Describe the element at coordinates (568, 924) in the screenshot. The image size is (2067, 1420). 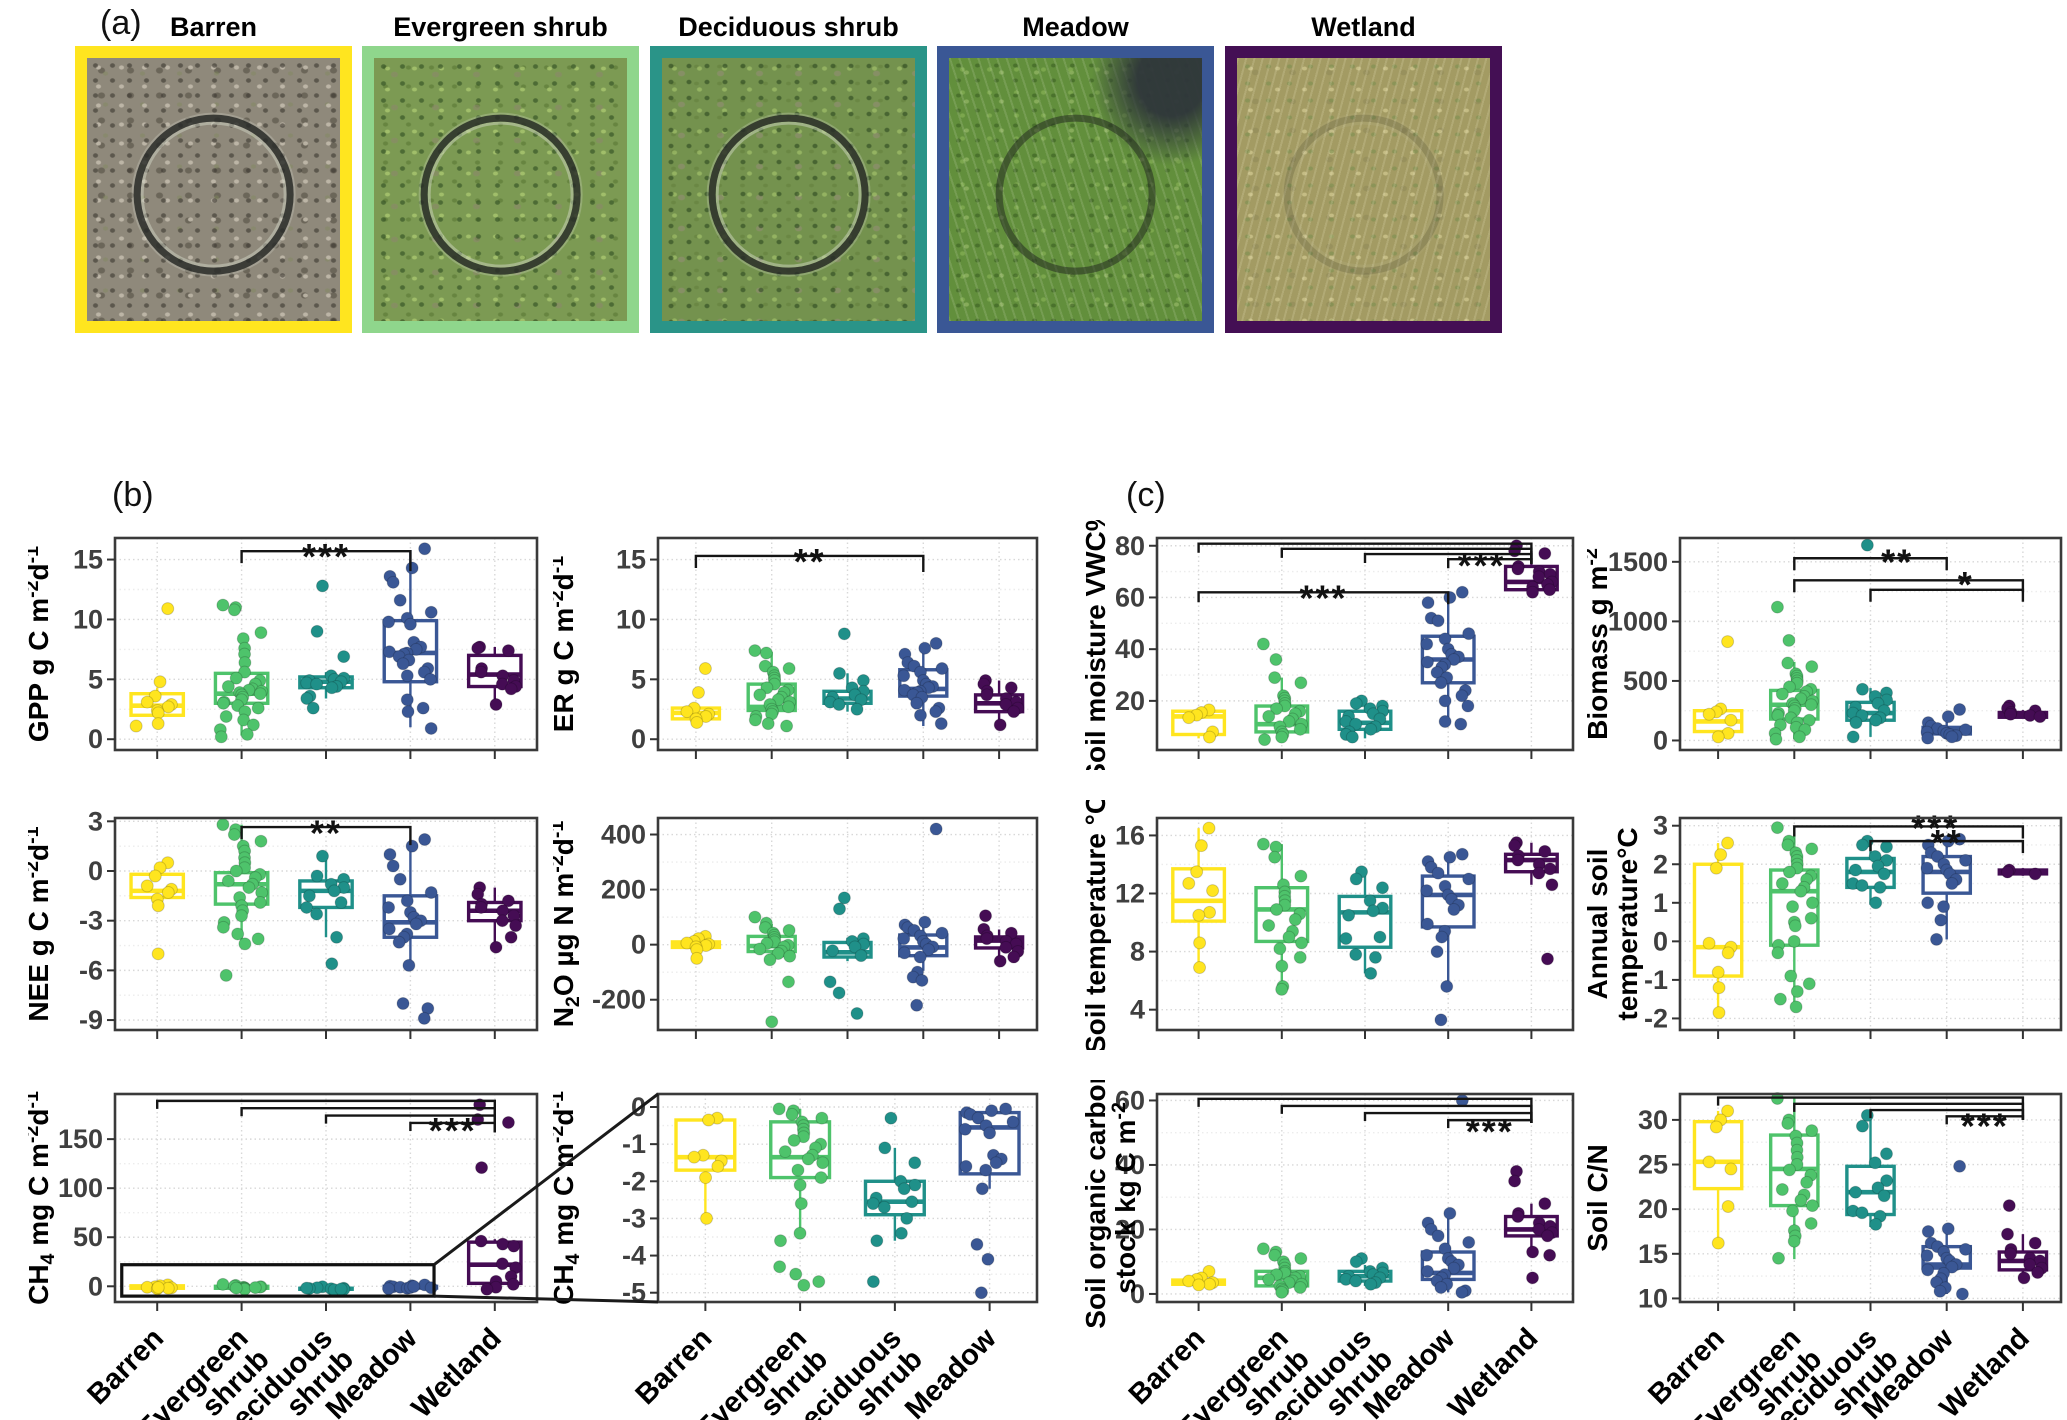
I see `svg-text: N2O µg N m-2d-1` at that location.